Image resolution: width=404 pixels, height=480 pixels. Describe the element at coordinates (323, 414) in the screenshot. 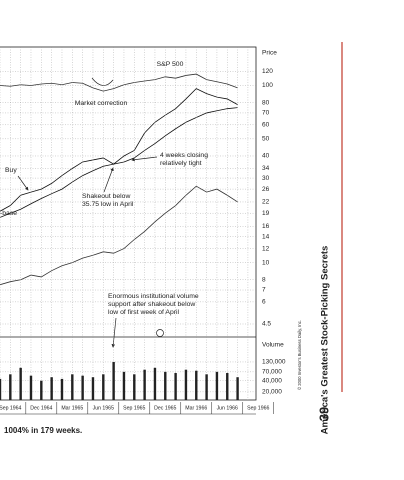

I see `page-number: 39` at that location.